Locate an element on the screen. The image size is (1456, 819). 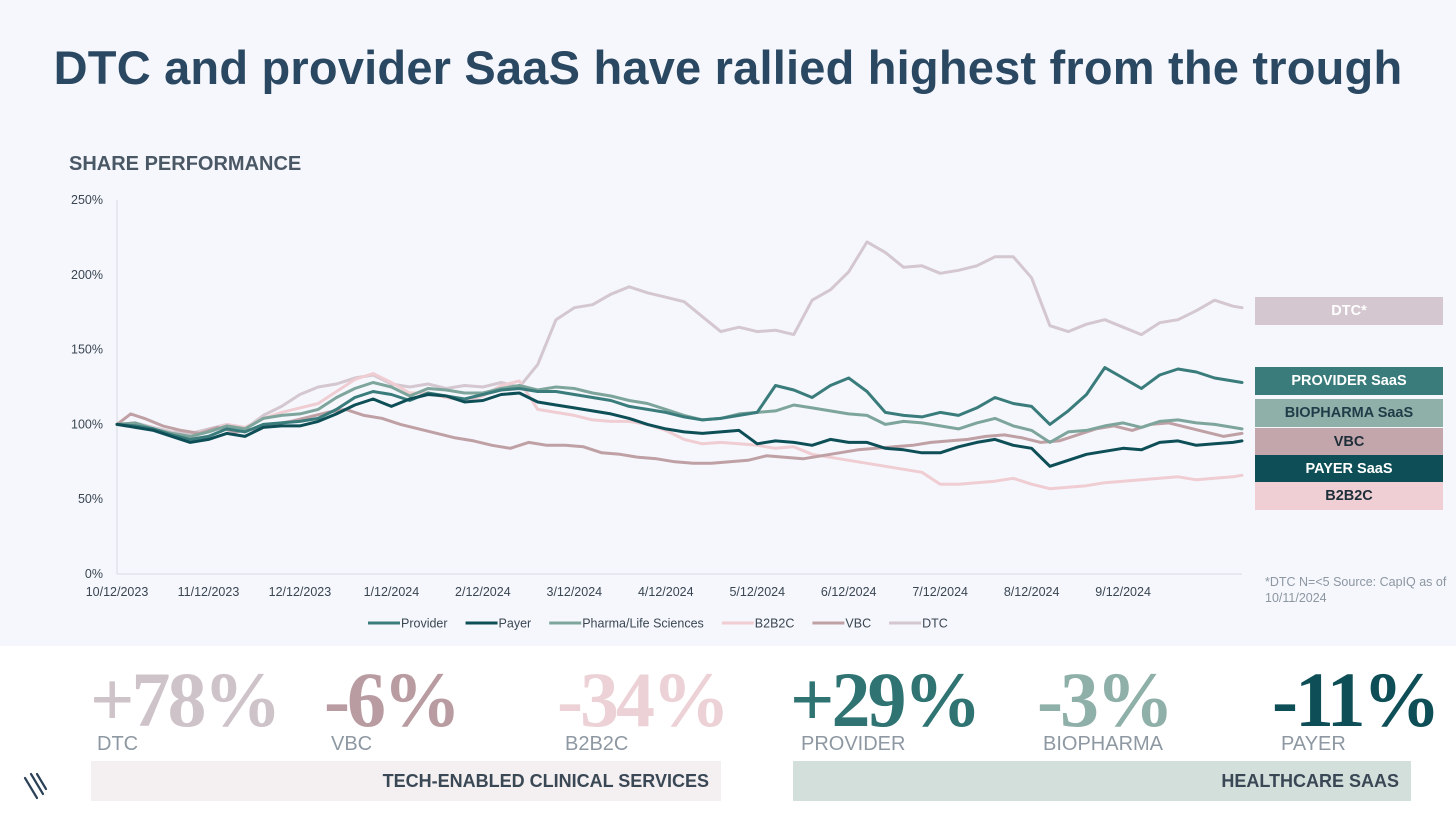
stat-dtc-label: DTC is located at coordinates (118, 744).